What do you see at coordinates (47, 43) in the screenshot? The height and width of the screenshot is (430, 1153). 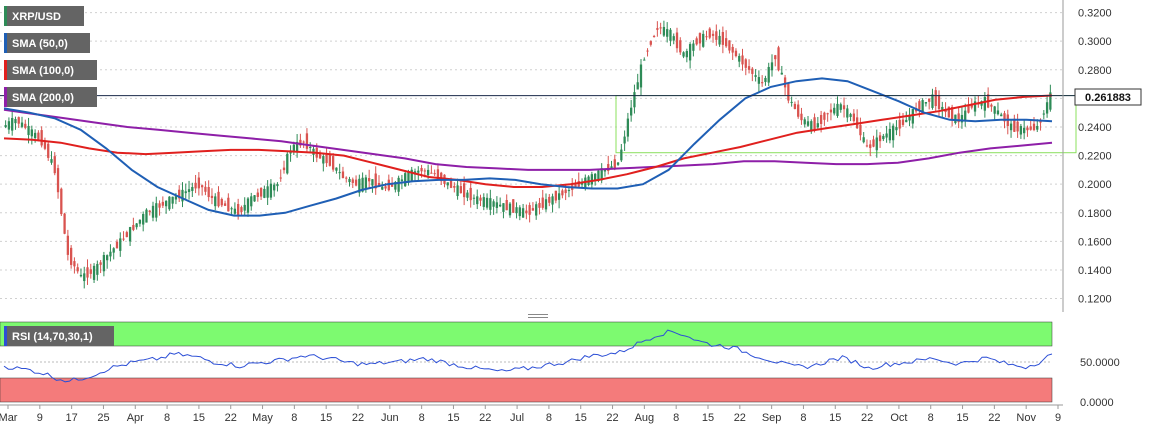 I see `legend-sma50: SMA (50,0)` at bounding box center [47, 43].